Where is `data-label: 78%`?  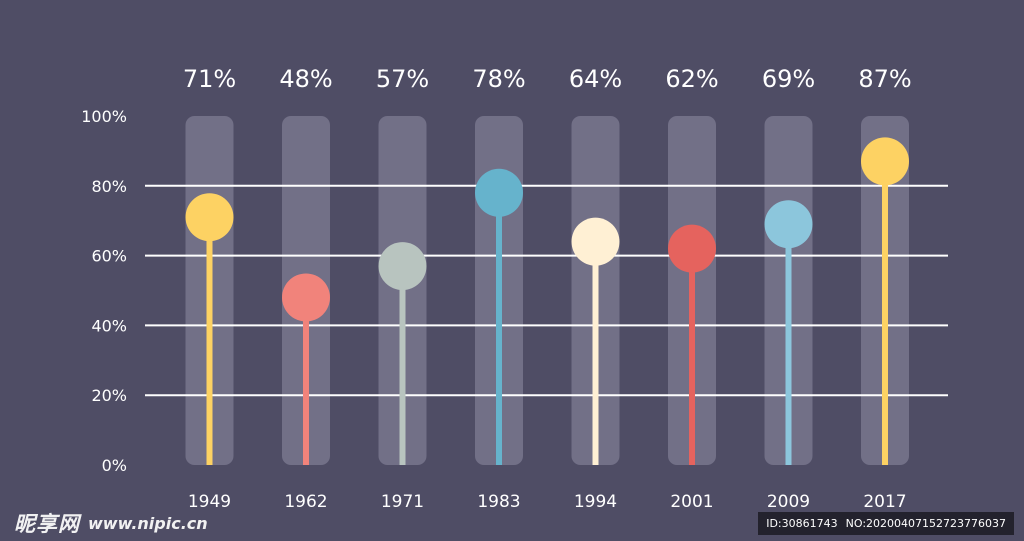 data-label: 78% is located at coordinates (498, 79).